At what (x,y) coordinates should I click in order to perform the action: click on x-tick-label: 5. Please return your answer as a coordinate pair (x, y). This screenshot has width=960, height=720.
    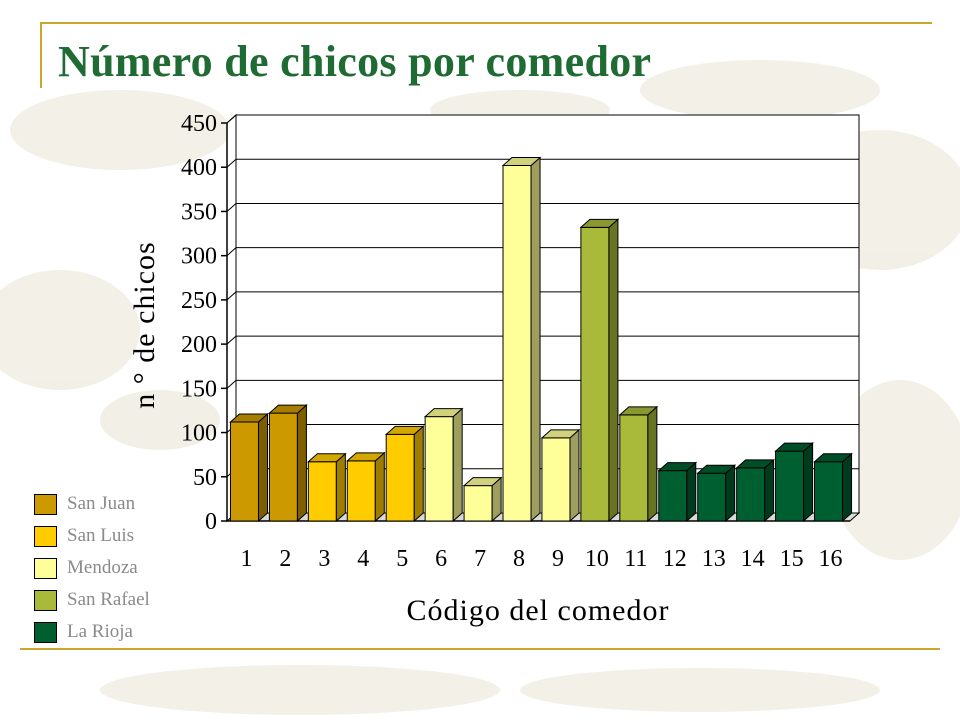
    Looking at the image, I should click on (402, 559).